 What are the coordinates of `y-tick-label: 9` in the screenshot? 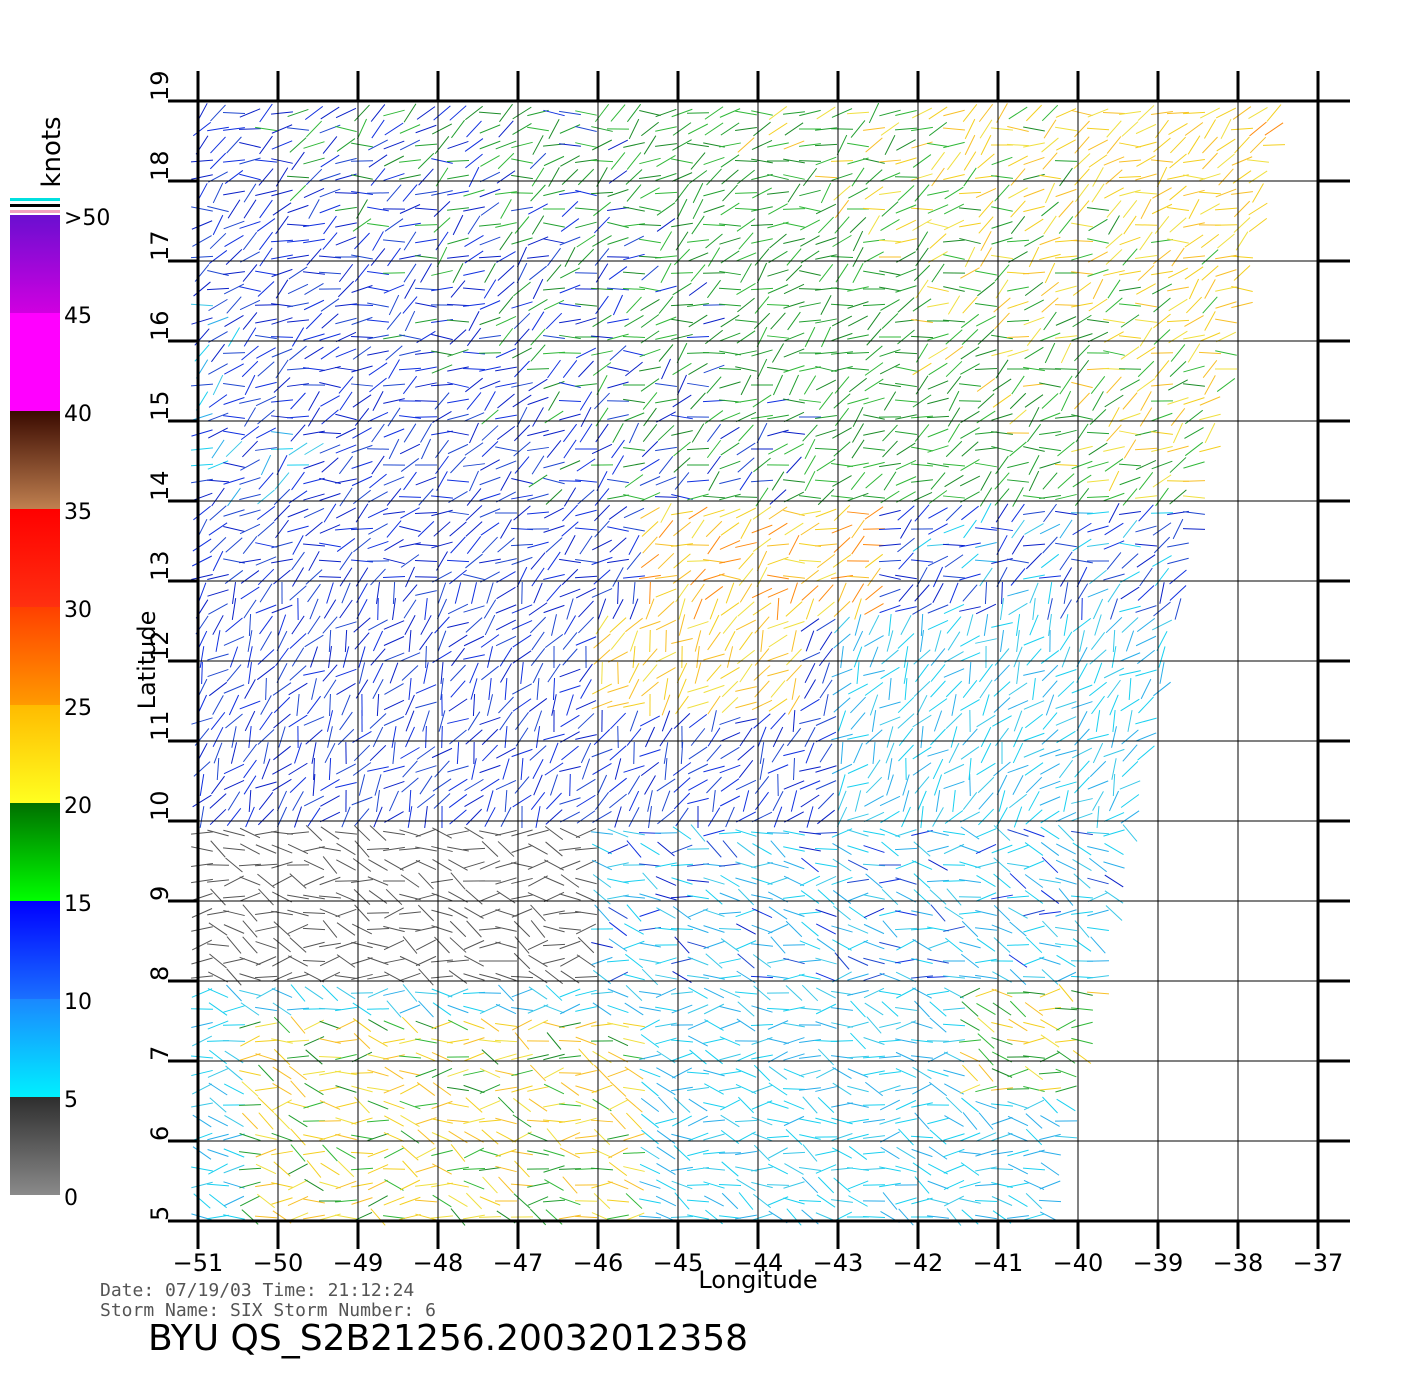 It's located at (160, 893).